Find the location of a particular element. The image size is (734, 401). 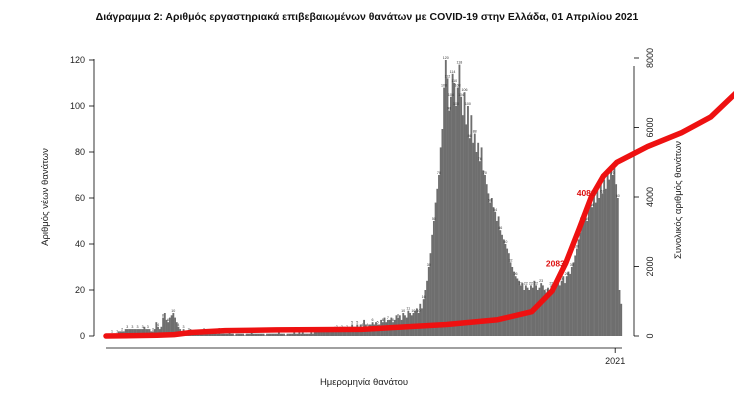

bar-value-label: 38 is located at coordinates (577, 247).